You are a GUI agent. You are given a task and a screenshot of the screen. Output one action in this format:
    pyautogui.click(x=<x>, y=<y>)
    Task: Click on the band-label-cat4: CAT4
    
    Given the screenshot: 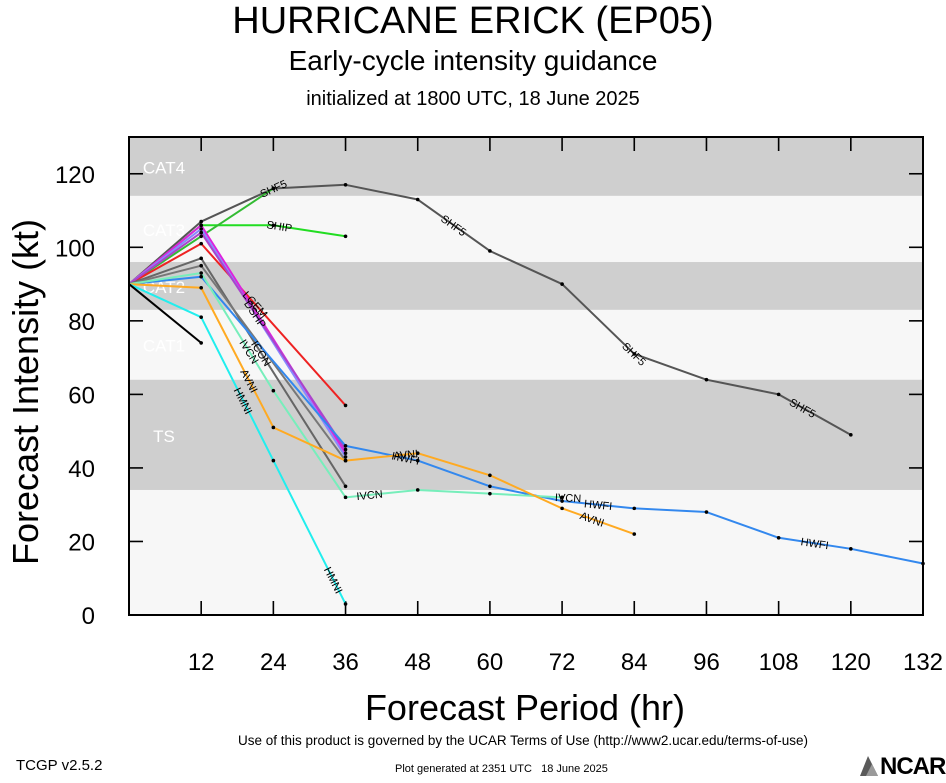 What is the action you would take?
    pyautogui.click(x=164, y=167)
    